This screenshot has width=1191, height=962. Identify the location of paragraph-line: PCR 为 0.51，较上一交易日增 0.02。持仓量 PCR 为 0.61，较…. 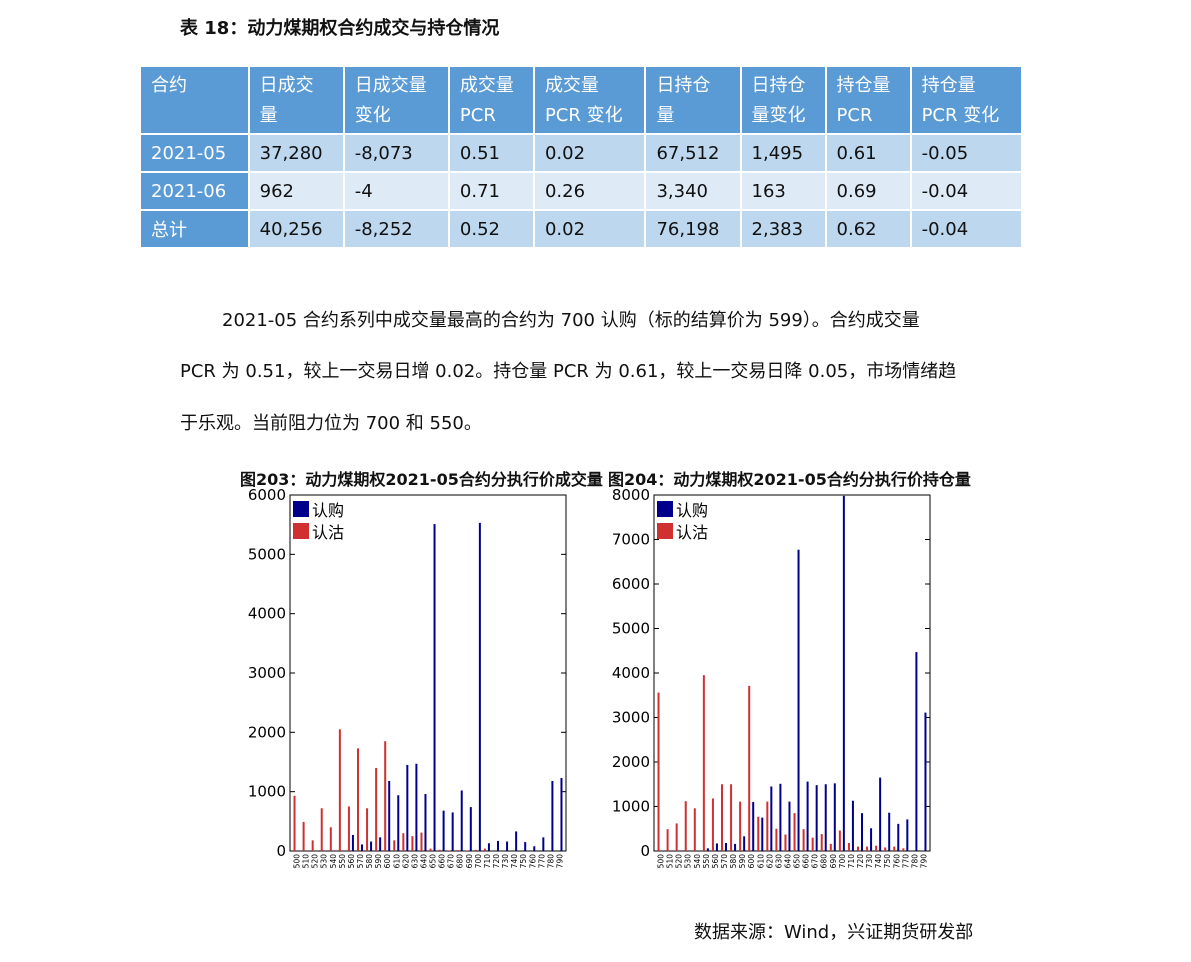
(568, 371).